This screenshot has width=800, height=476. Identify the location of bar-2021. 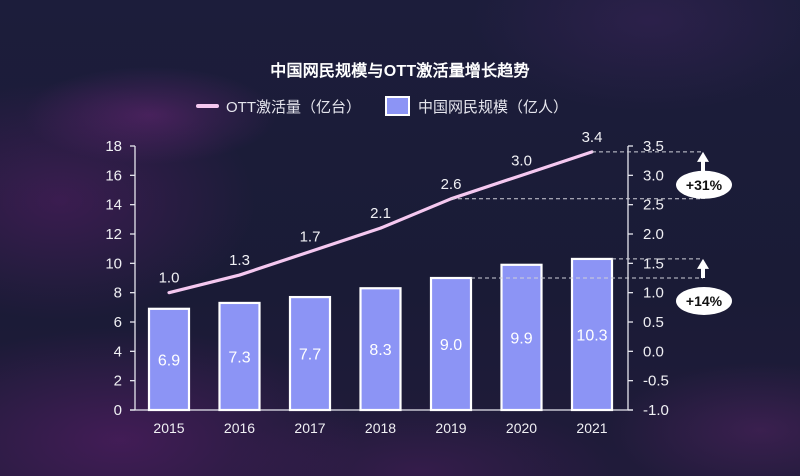
(592, 334).